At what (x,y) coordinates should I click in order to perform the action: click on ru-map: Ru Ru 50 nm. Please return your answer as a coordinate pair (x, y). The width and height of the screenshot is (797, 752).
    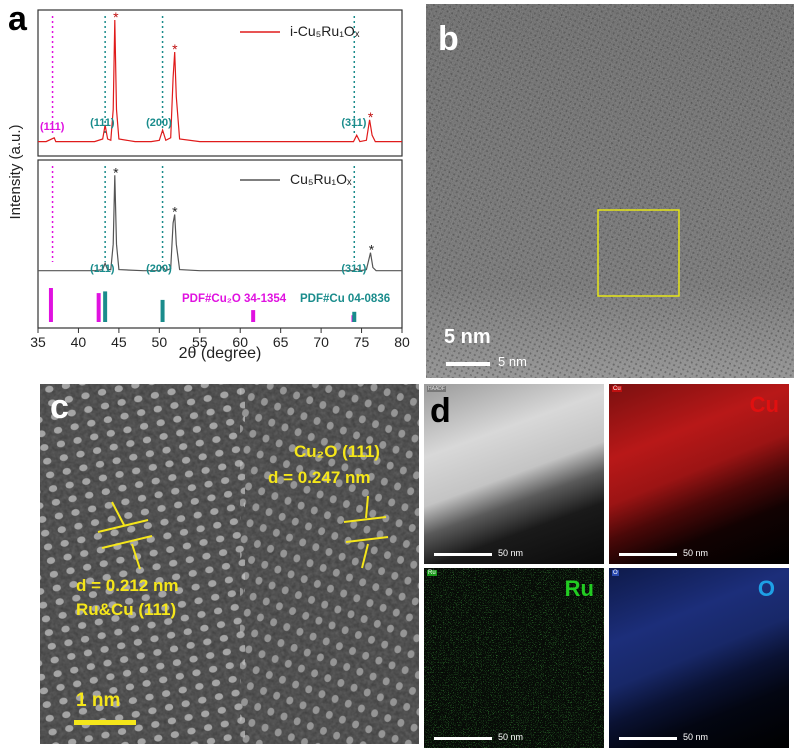
    Looking at the image, I should click on (514, 658).